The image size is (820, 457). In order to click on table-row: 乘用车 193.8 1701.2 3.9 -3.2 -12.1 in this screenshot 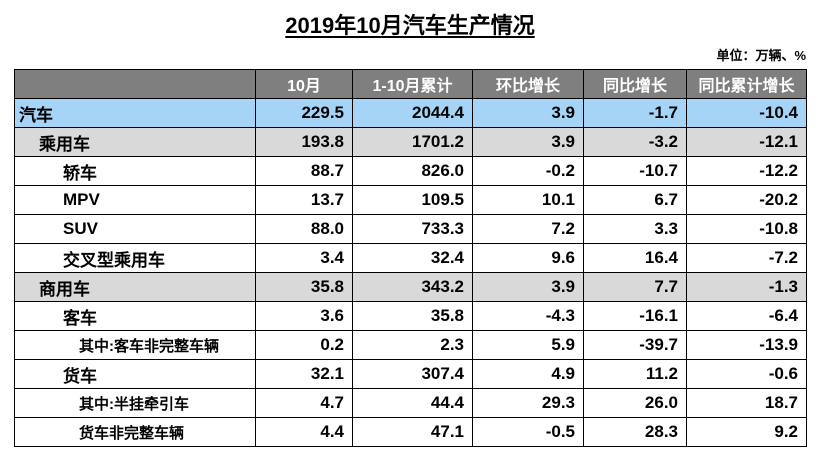, I will do `click(410, 142)`.